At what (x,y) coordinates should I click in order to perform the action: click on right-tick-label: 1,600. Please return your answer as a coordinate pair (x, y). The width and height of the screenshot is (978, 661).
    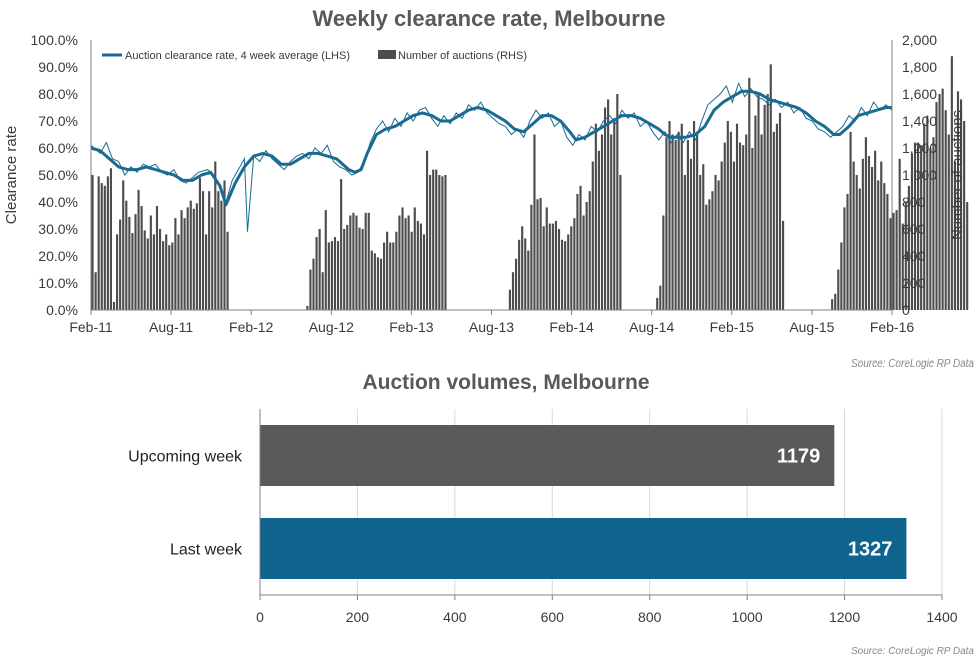
    Looking at the image, I should click on (919, 94).